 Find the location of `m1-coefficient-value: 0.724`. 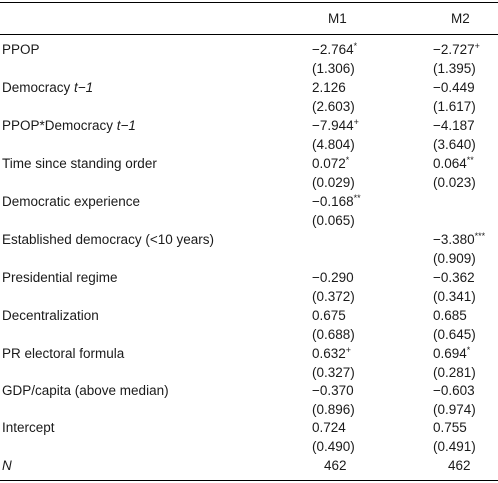

m1-coefficient-value: 0.724 is located at coordinates (329, 427).